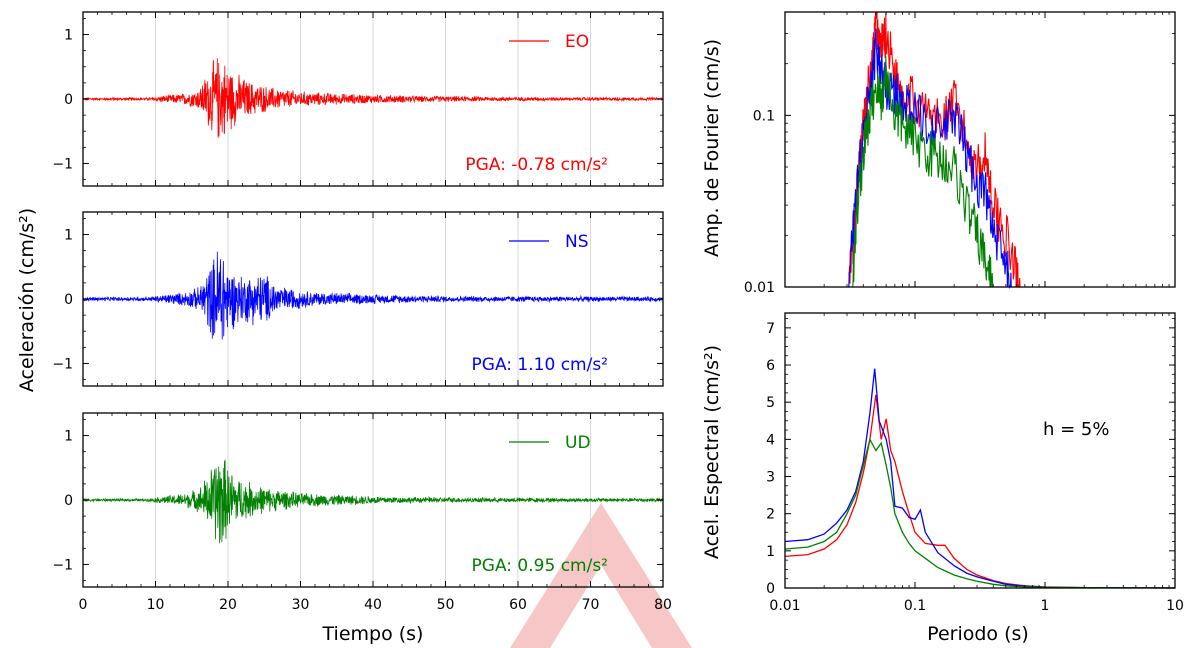 The image size is (1188, 648). What do you see at coordinates (770, 403) in the screenshot?
I see `y-tick-label: 5` at bounding box center [770, 403].